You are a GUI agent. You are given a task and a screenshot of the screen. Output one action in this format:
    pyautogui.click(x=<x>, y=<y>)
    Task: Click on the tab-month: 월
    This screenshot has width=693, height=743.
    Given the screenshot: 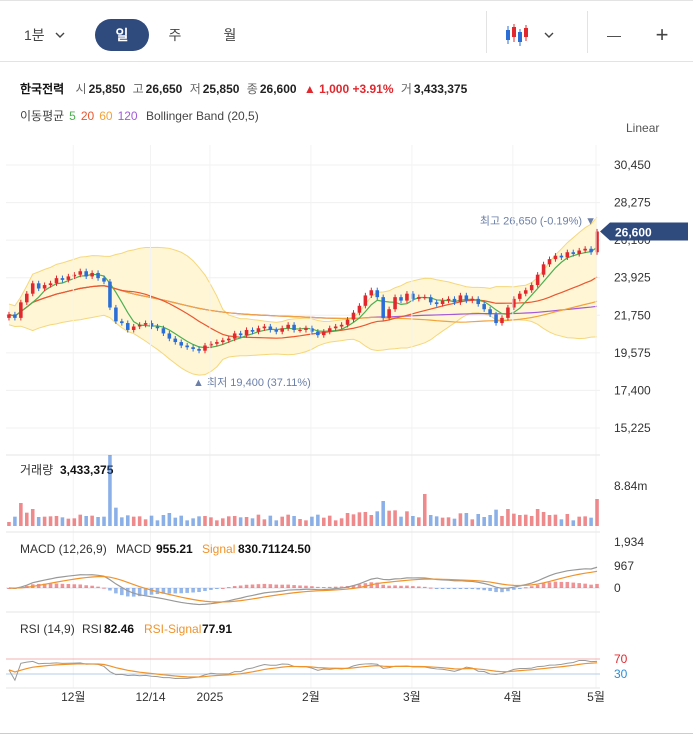 What is the action you would take?
    pyautogui.click(x=230, y=35)
    